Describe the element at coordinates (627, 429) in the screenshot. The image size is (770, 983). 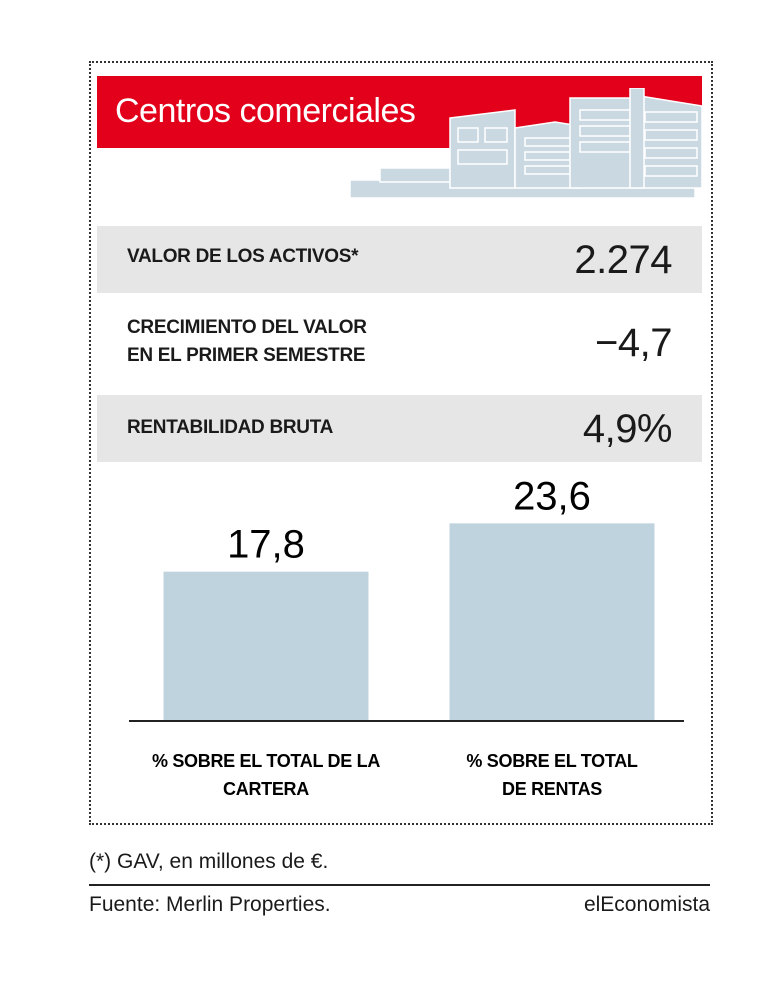
I see `row-value: 4,9%` at that location.